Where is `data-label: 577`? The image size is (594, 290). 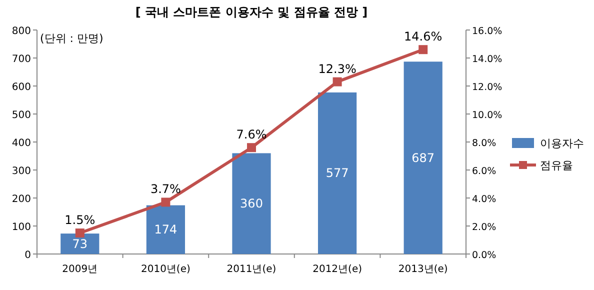 data-label: 577 is located at coordinates (337, 173).